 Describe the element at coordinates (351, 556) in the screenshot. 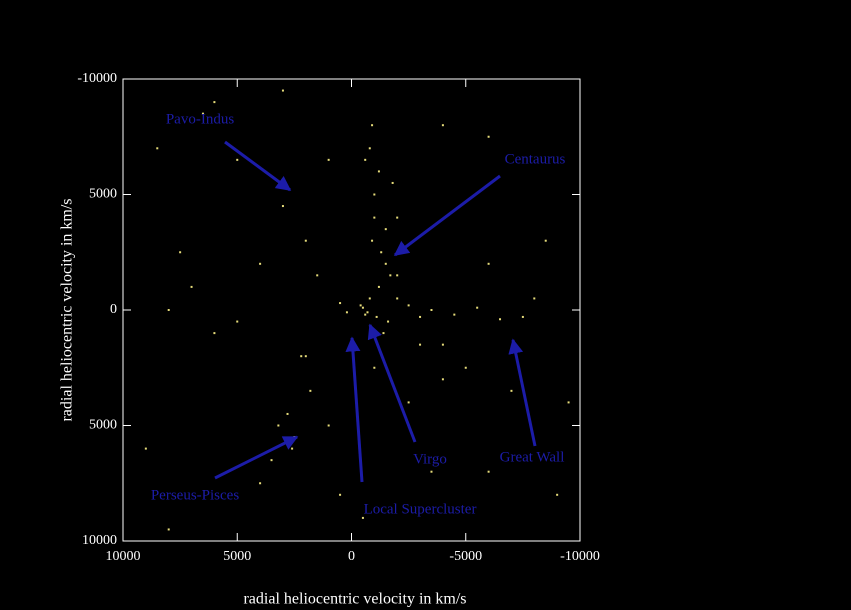

I see `x-tick-label: 0` at that location.